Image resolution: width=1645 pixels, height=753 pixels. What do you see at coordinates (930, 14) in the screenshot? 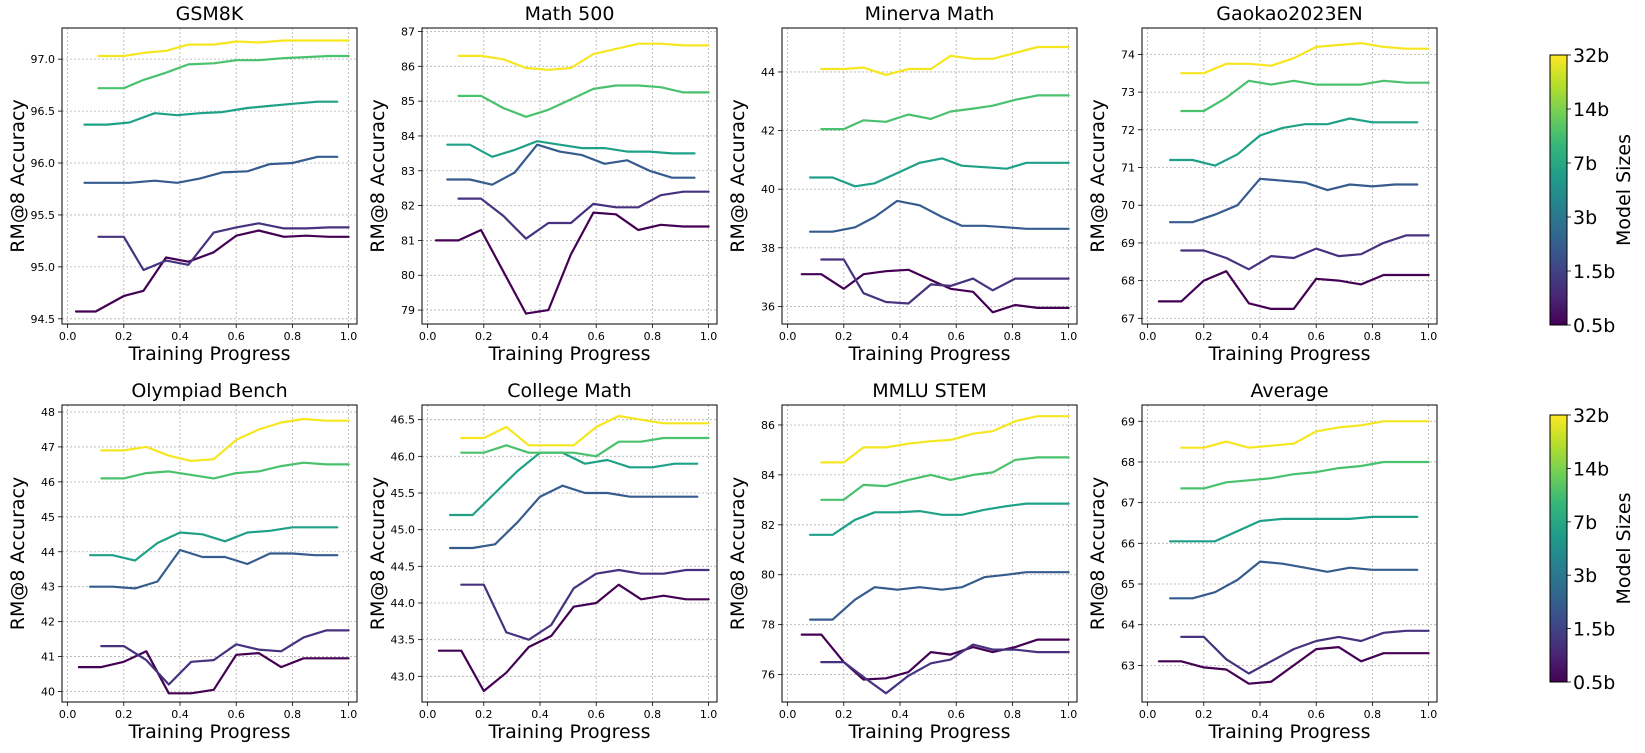
I see `chart-title: Minerva Math` at bounding box center [930, 14].